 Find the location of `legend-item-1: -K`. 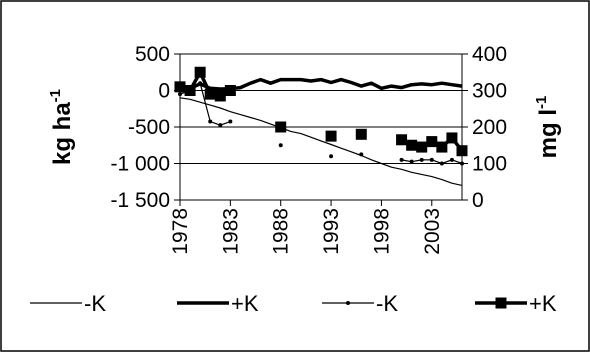

legend-item-1: -K is located at coordinates (68, 303).